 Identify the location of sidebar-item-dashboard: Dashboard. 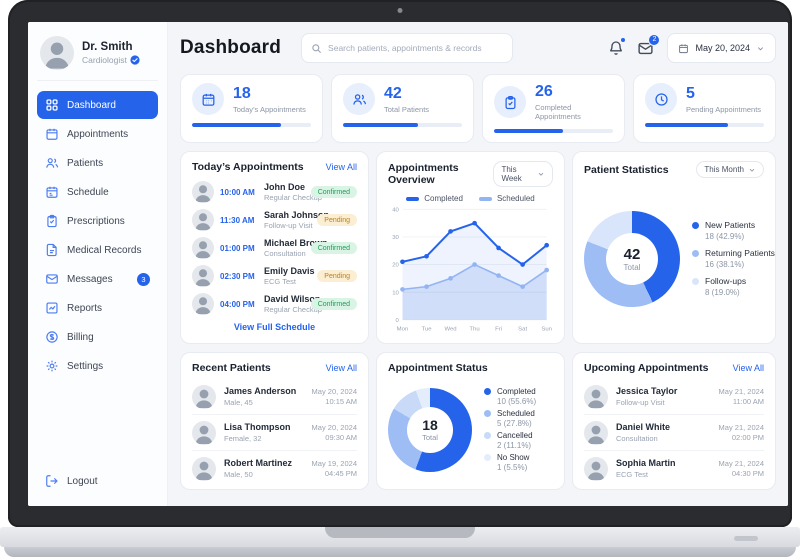
(97, 105).